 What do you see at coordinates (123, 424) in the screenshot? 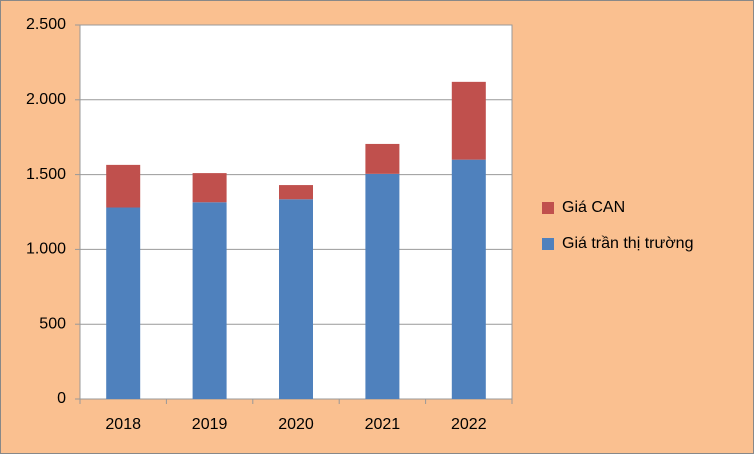
I see `x-tick-label: 2018` at bounding box center [123, 424].